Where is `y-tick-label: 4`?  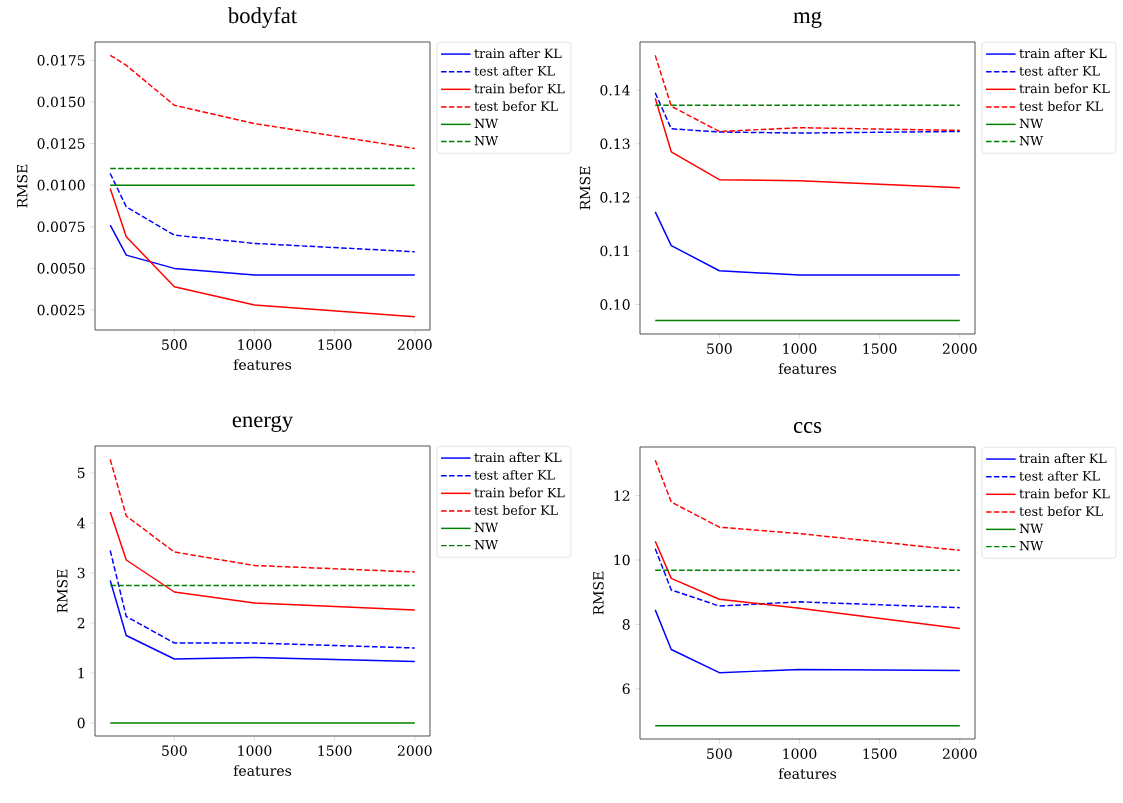 y-tick-label: 4 is located at coordinates (81, 523).